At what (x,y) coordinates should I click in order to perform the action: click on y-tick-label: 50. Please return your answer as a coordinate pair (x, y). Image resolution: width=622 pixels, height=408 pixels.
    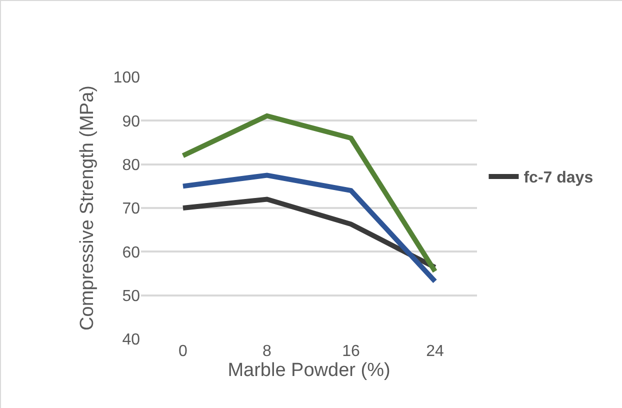
    Looking at the image, I should click on (131, 296).